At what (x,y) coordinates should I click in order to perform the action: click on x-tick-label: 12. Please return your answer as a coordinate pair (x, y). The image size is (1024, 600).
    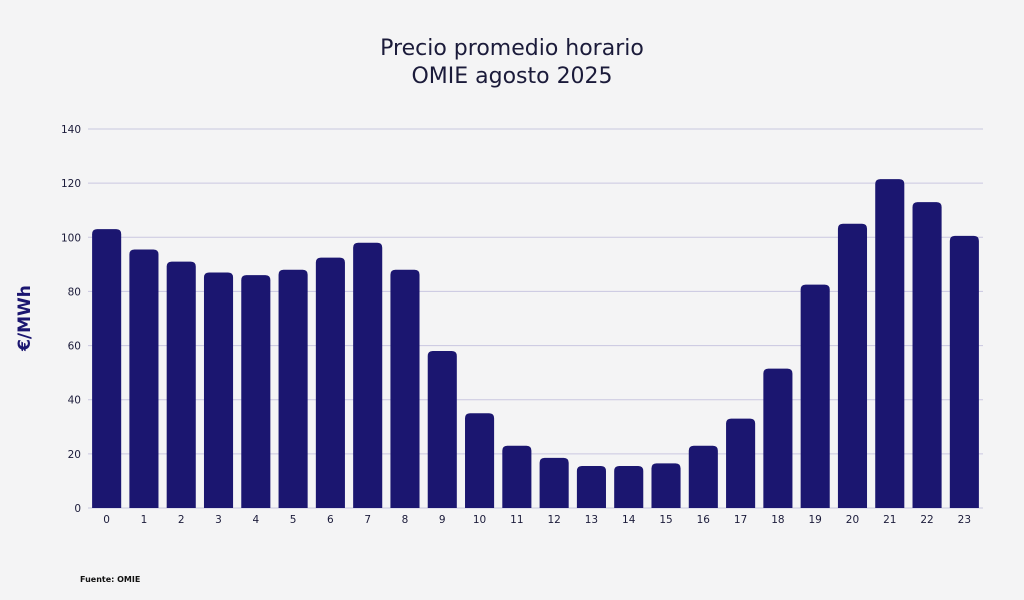
    Looking at the image, I should click on (553, 520).